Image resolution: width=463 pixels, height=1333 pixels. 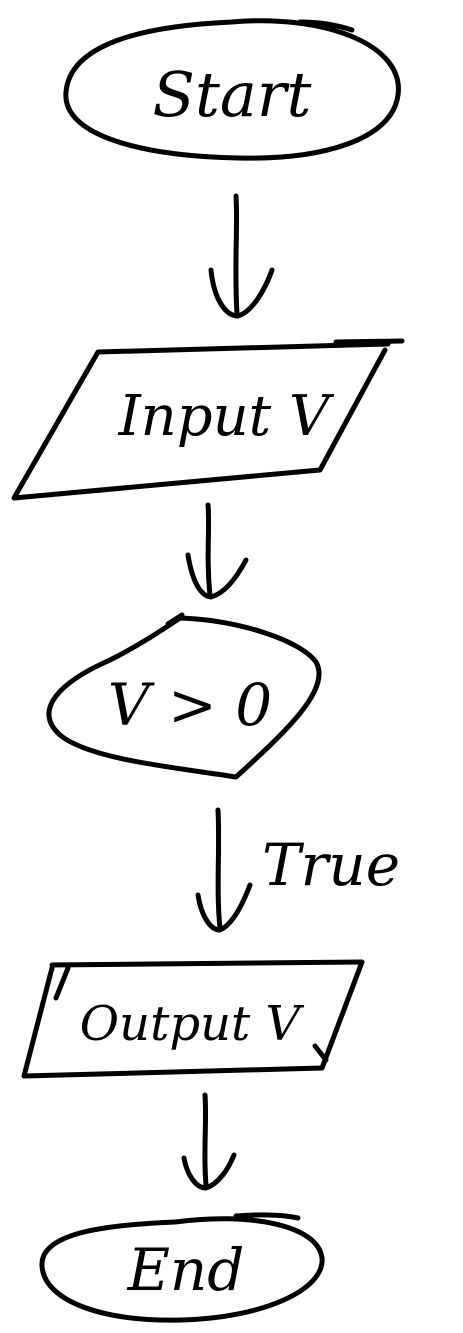 I want to click on edge-start-to-input, so click(x=241, y=256).